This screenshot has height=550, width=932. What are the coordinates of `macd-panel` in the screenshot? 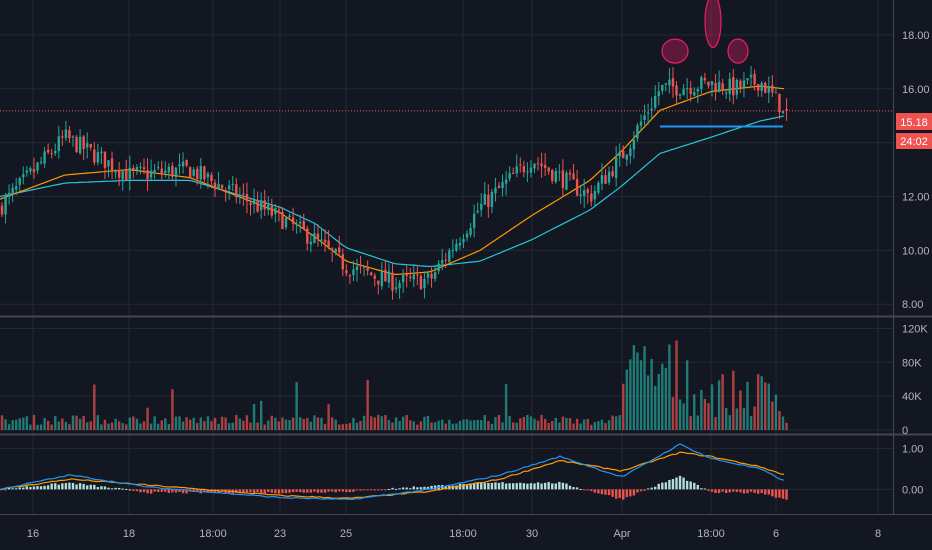 It's located at (394, 472).